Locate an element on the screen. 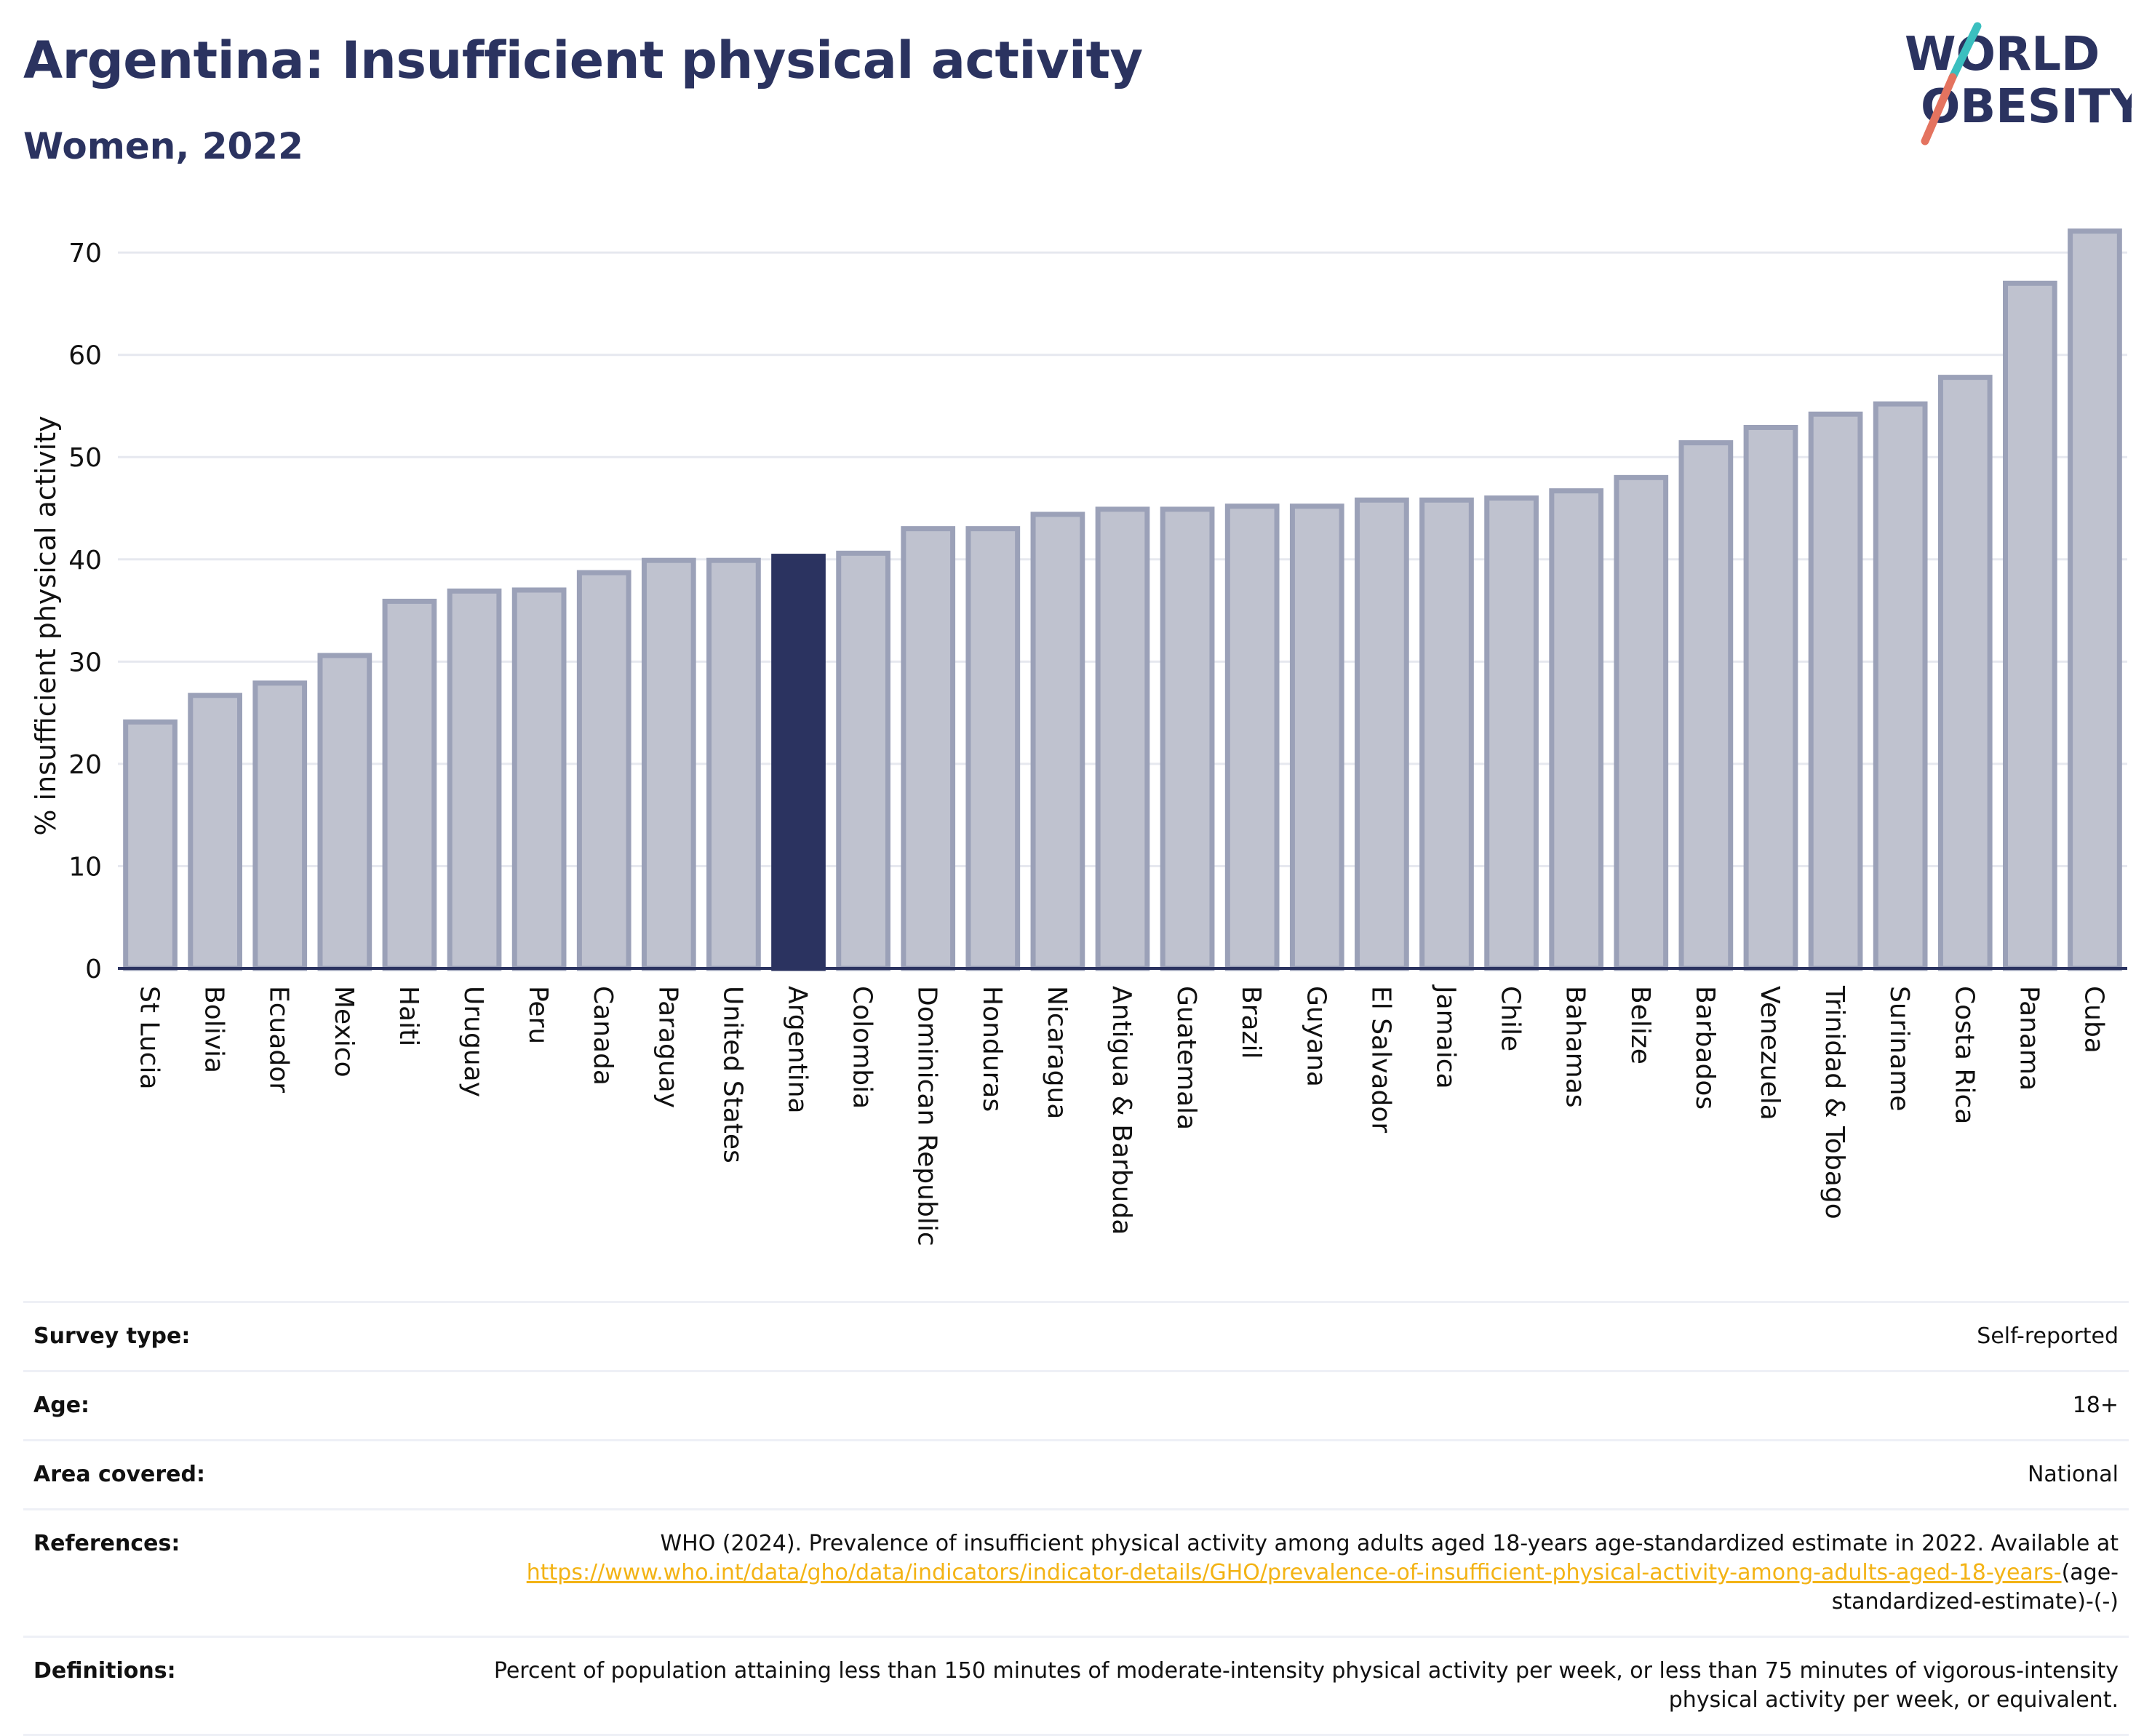 The height and width of the screenshot is (1736, 2152). logo-slash-bottom is located at coordinates (1939, 109).